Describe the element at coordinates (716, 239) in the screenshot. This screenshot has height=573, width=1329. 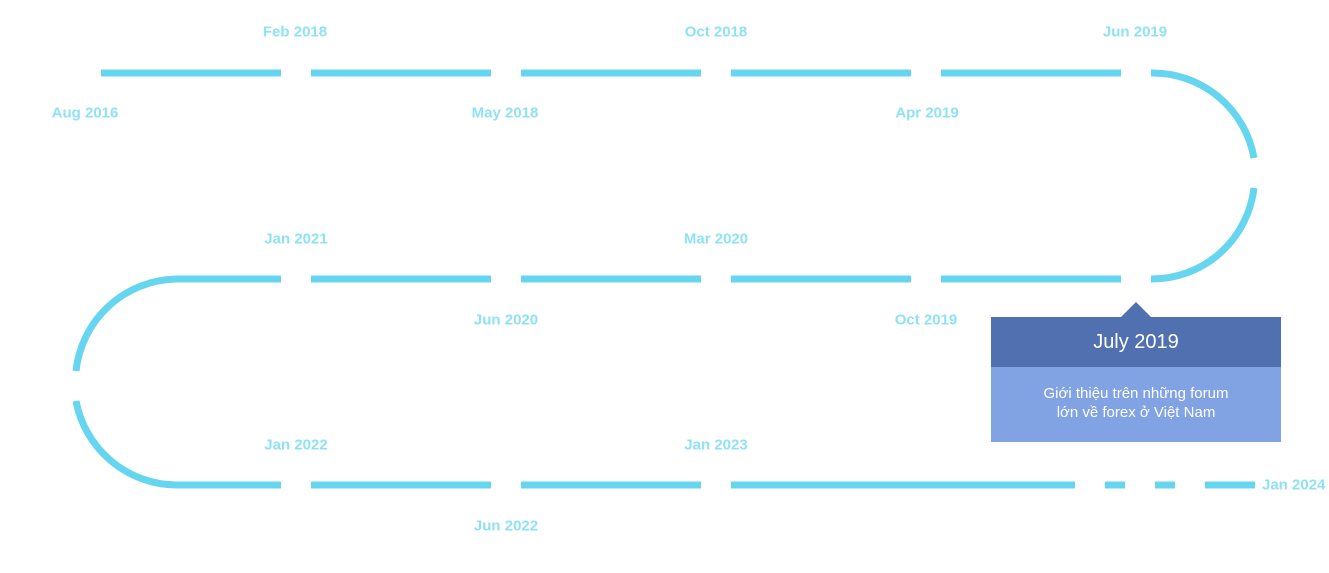
I see `milestone-label: Mar 2020` at that location.